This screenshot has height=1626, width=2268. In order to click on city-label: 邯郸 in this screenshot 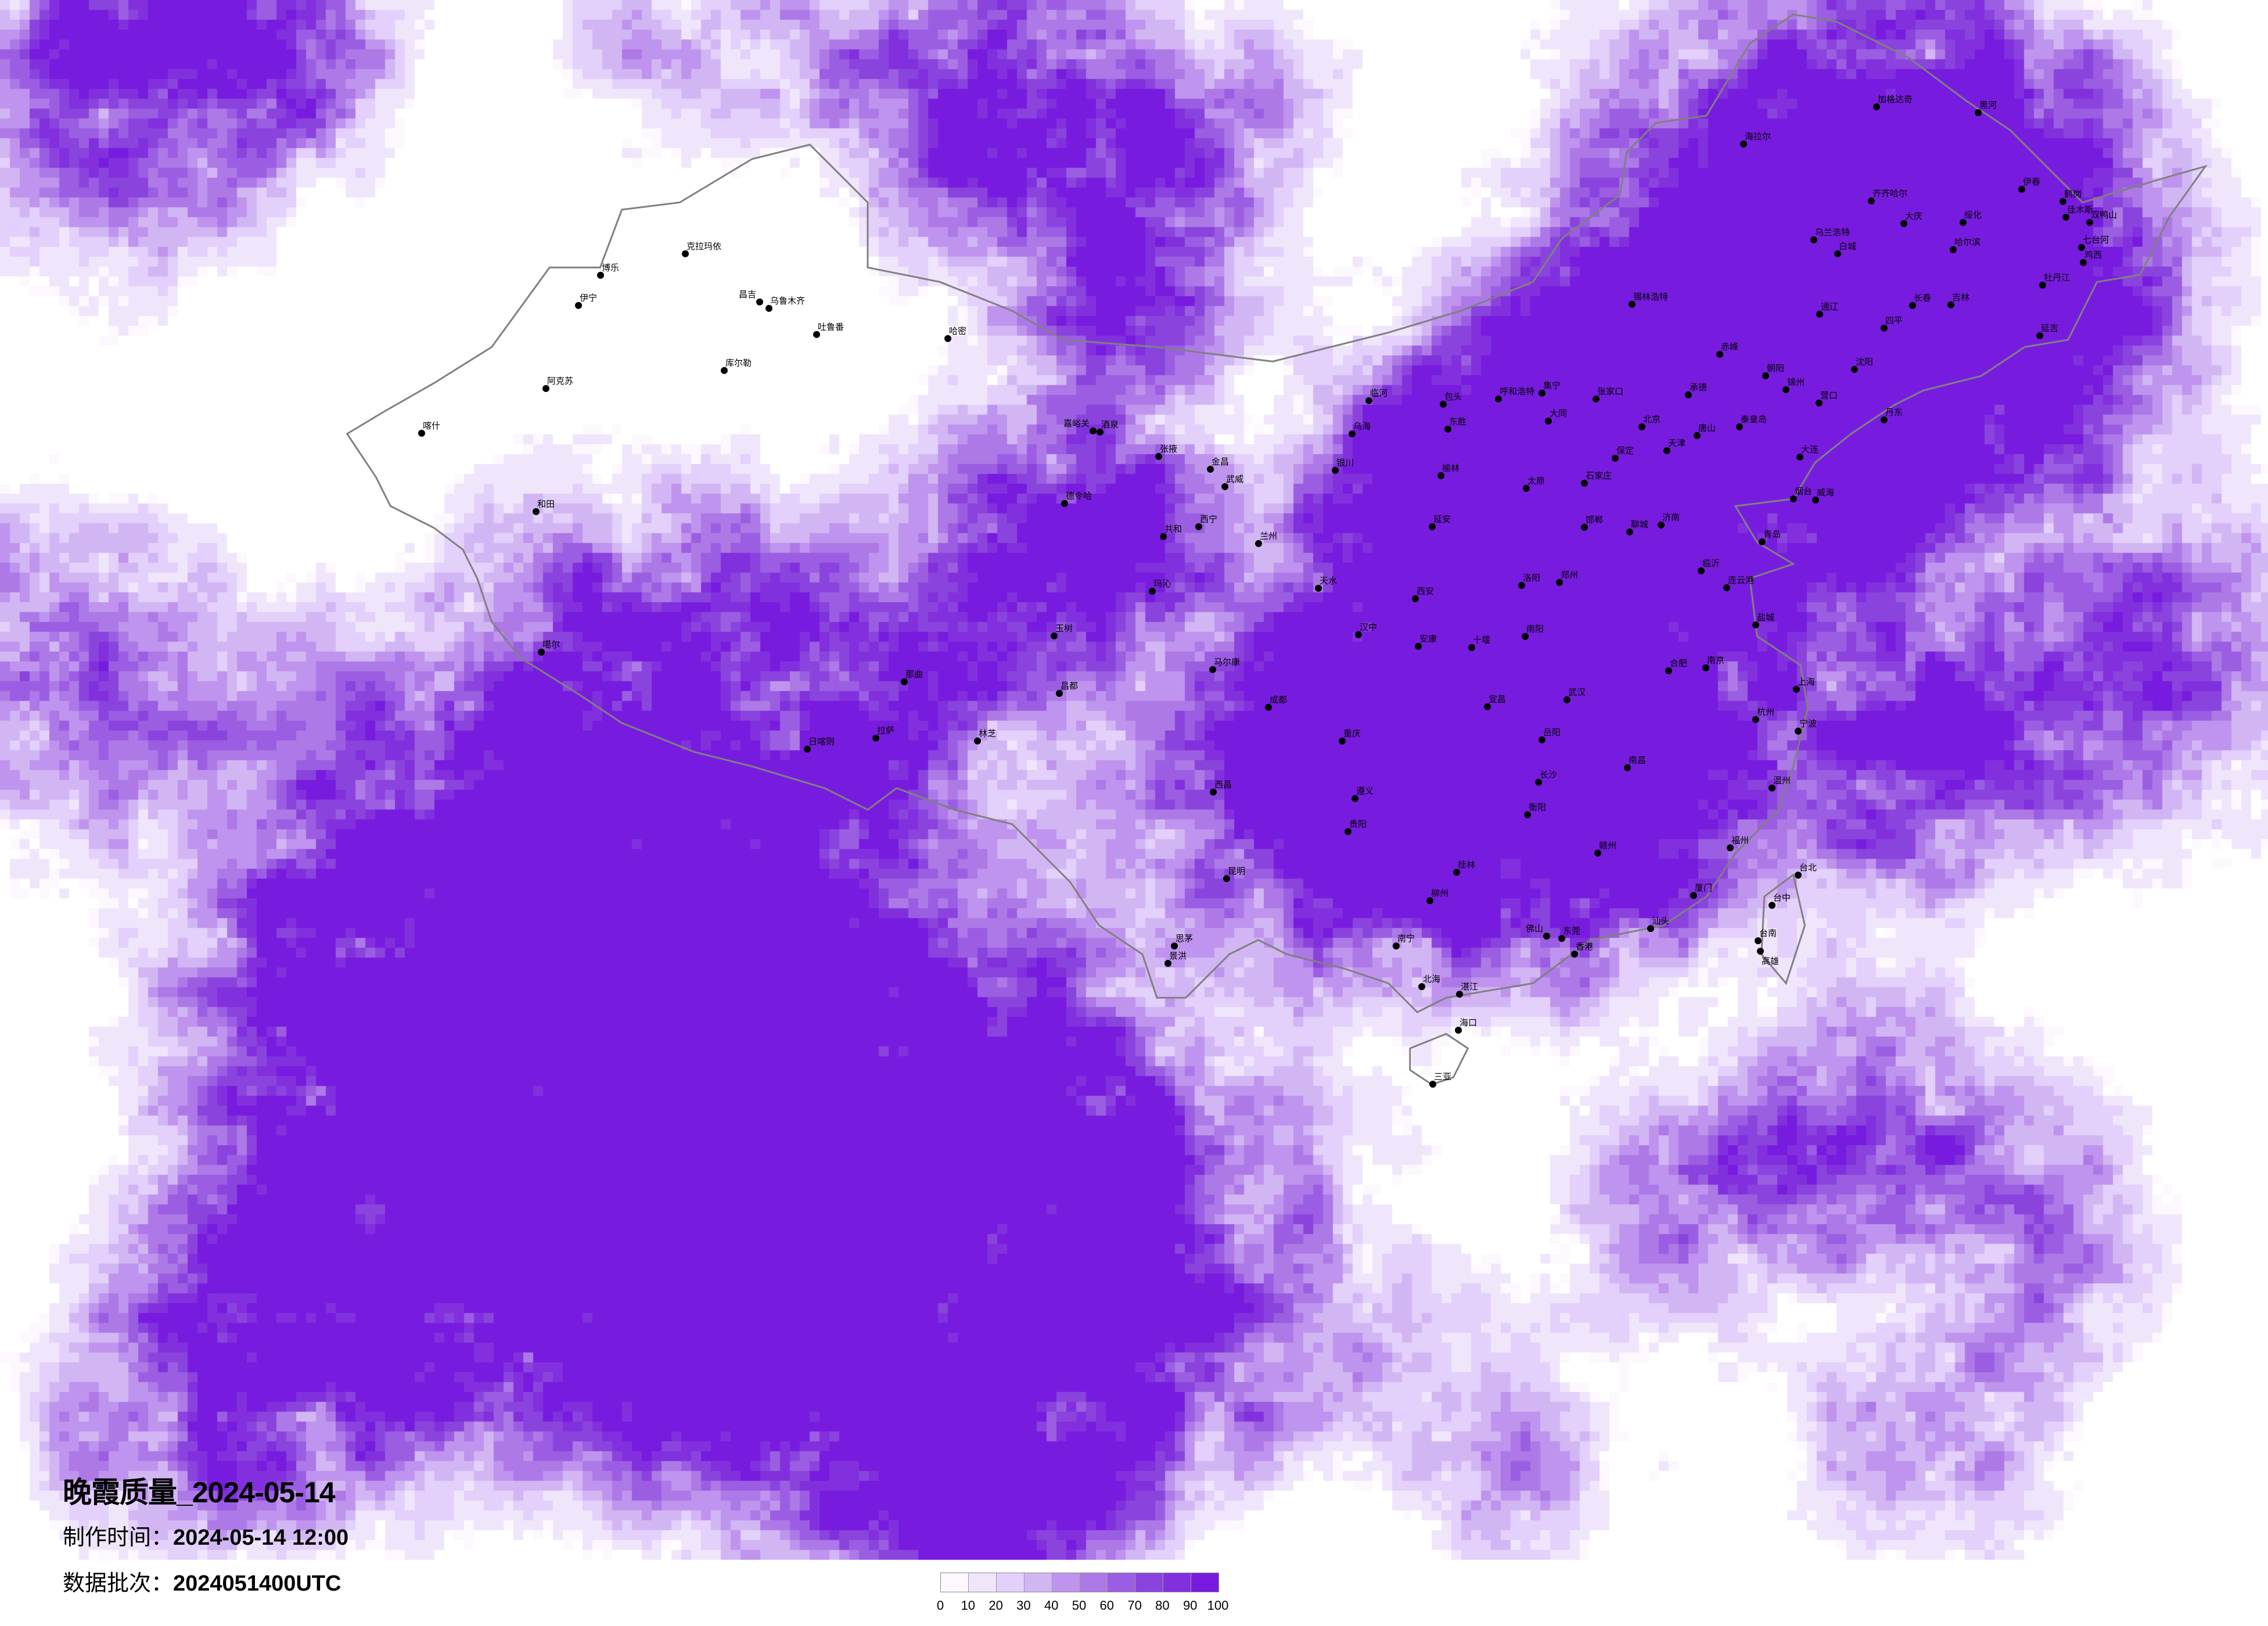, I will do `click(1595, 520)`.